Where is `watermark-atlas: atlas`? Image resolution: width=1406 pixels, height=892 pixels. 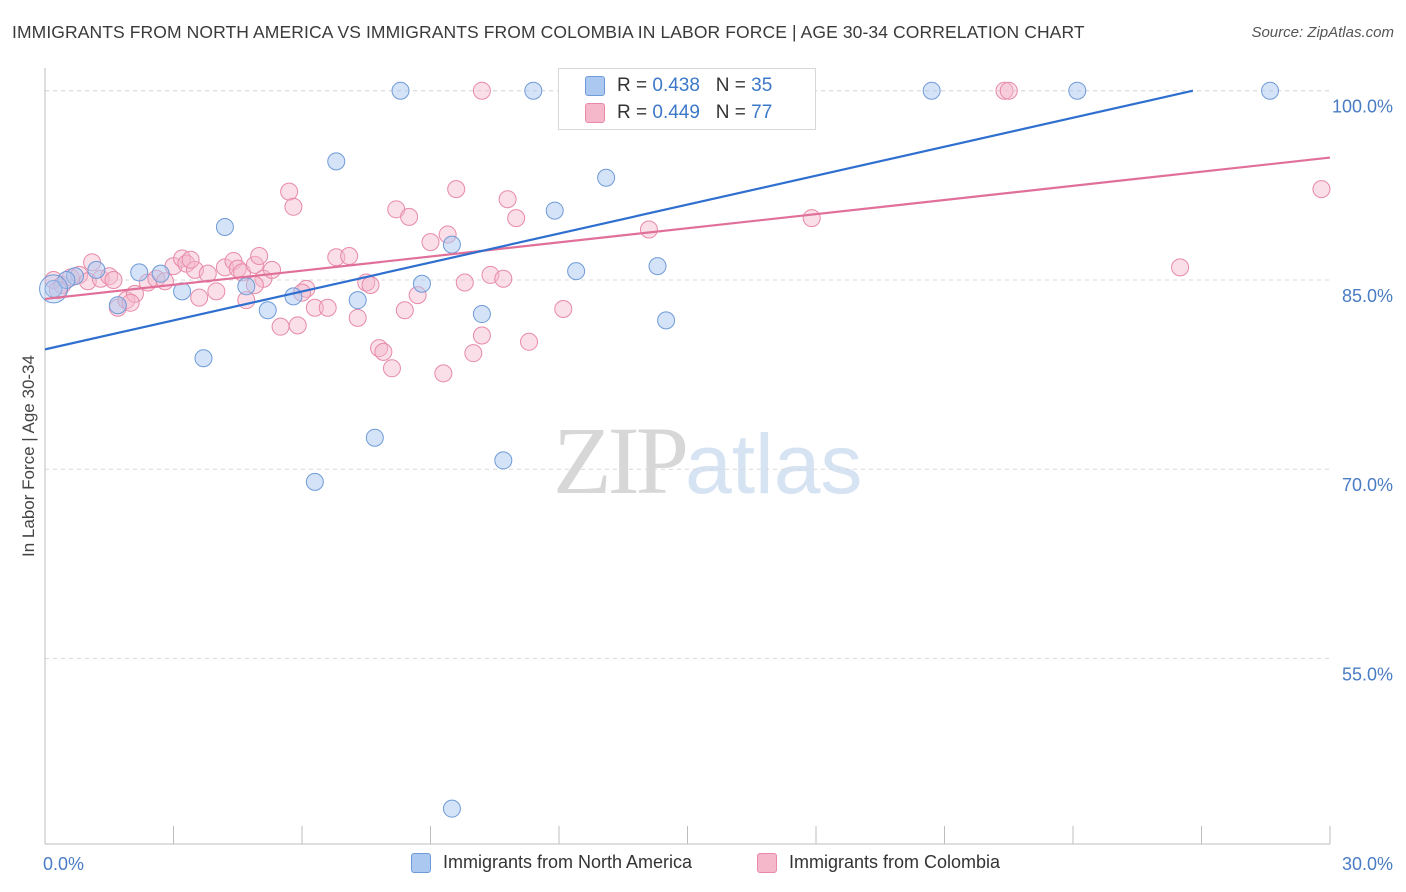
watermark-atlas: atlas is located at coordinates (774, 464).